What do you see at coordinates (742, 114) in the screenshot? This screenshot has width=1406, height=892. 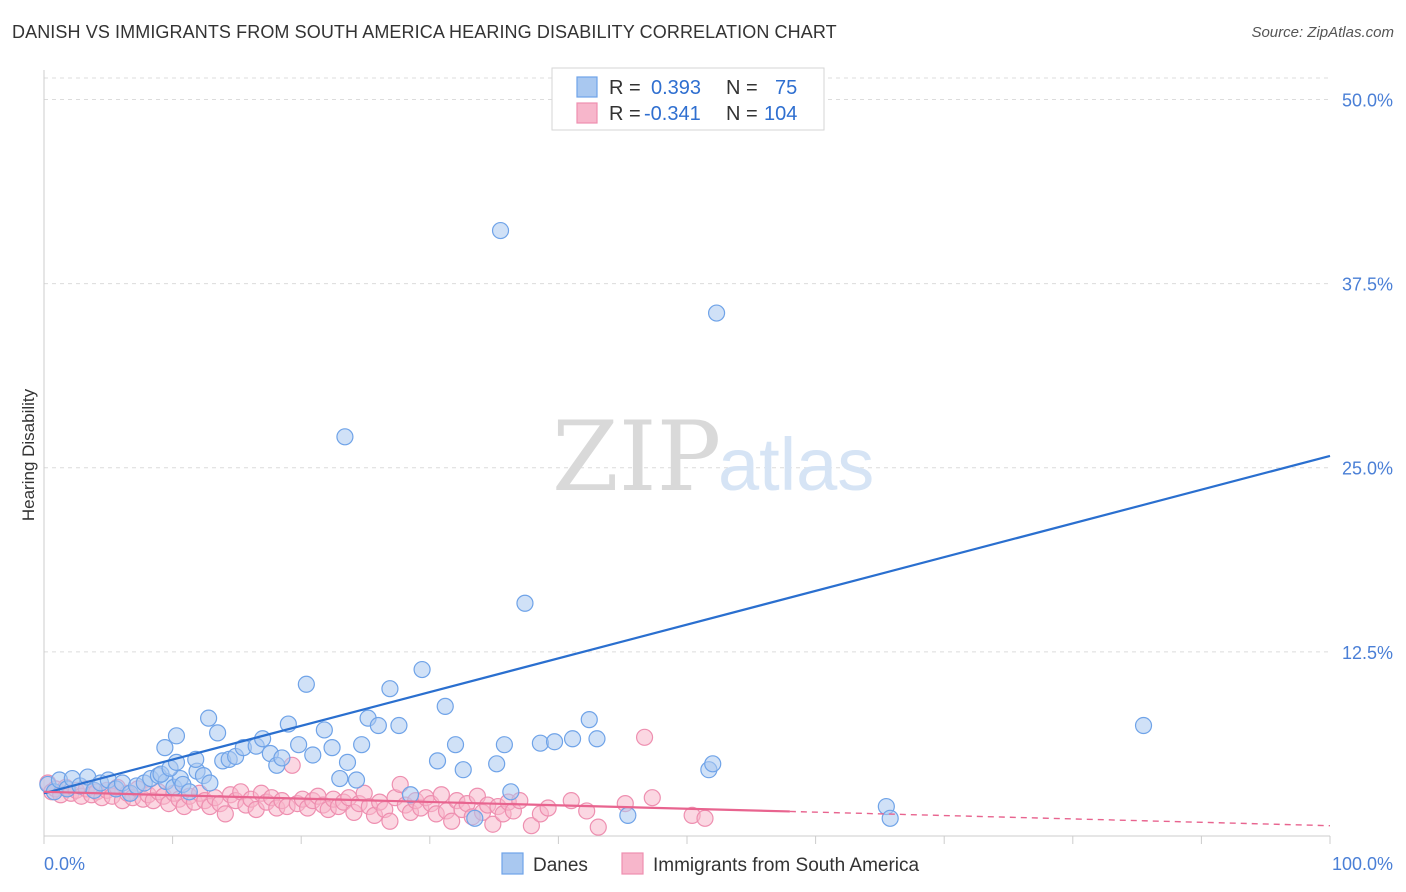 I see `legend-sa-n-label: N =` at bounding box center [742, 114].